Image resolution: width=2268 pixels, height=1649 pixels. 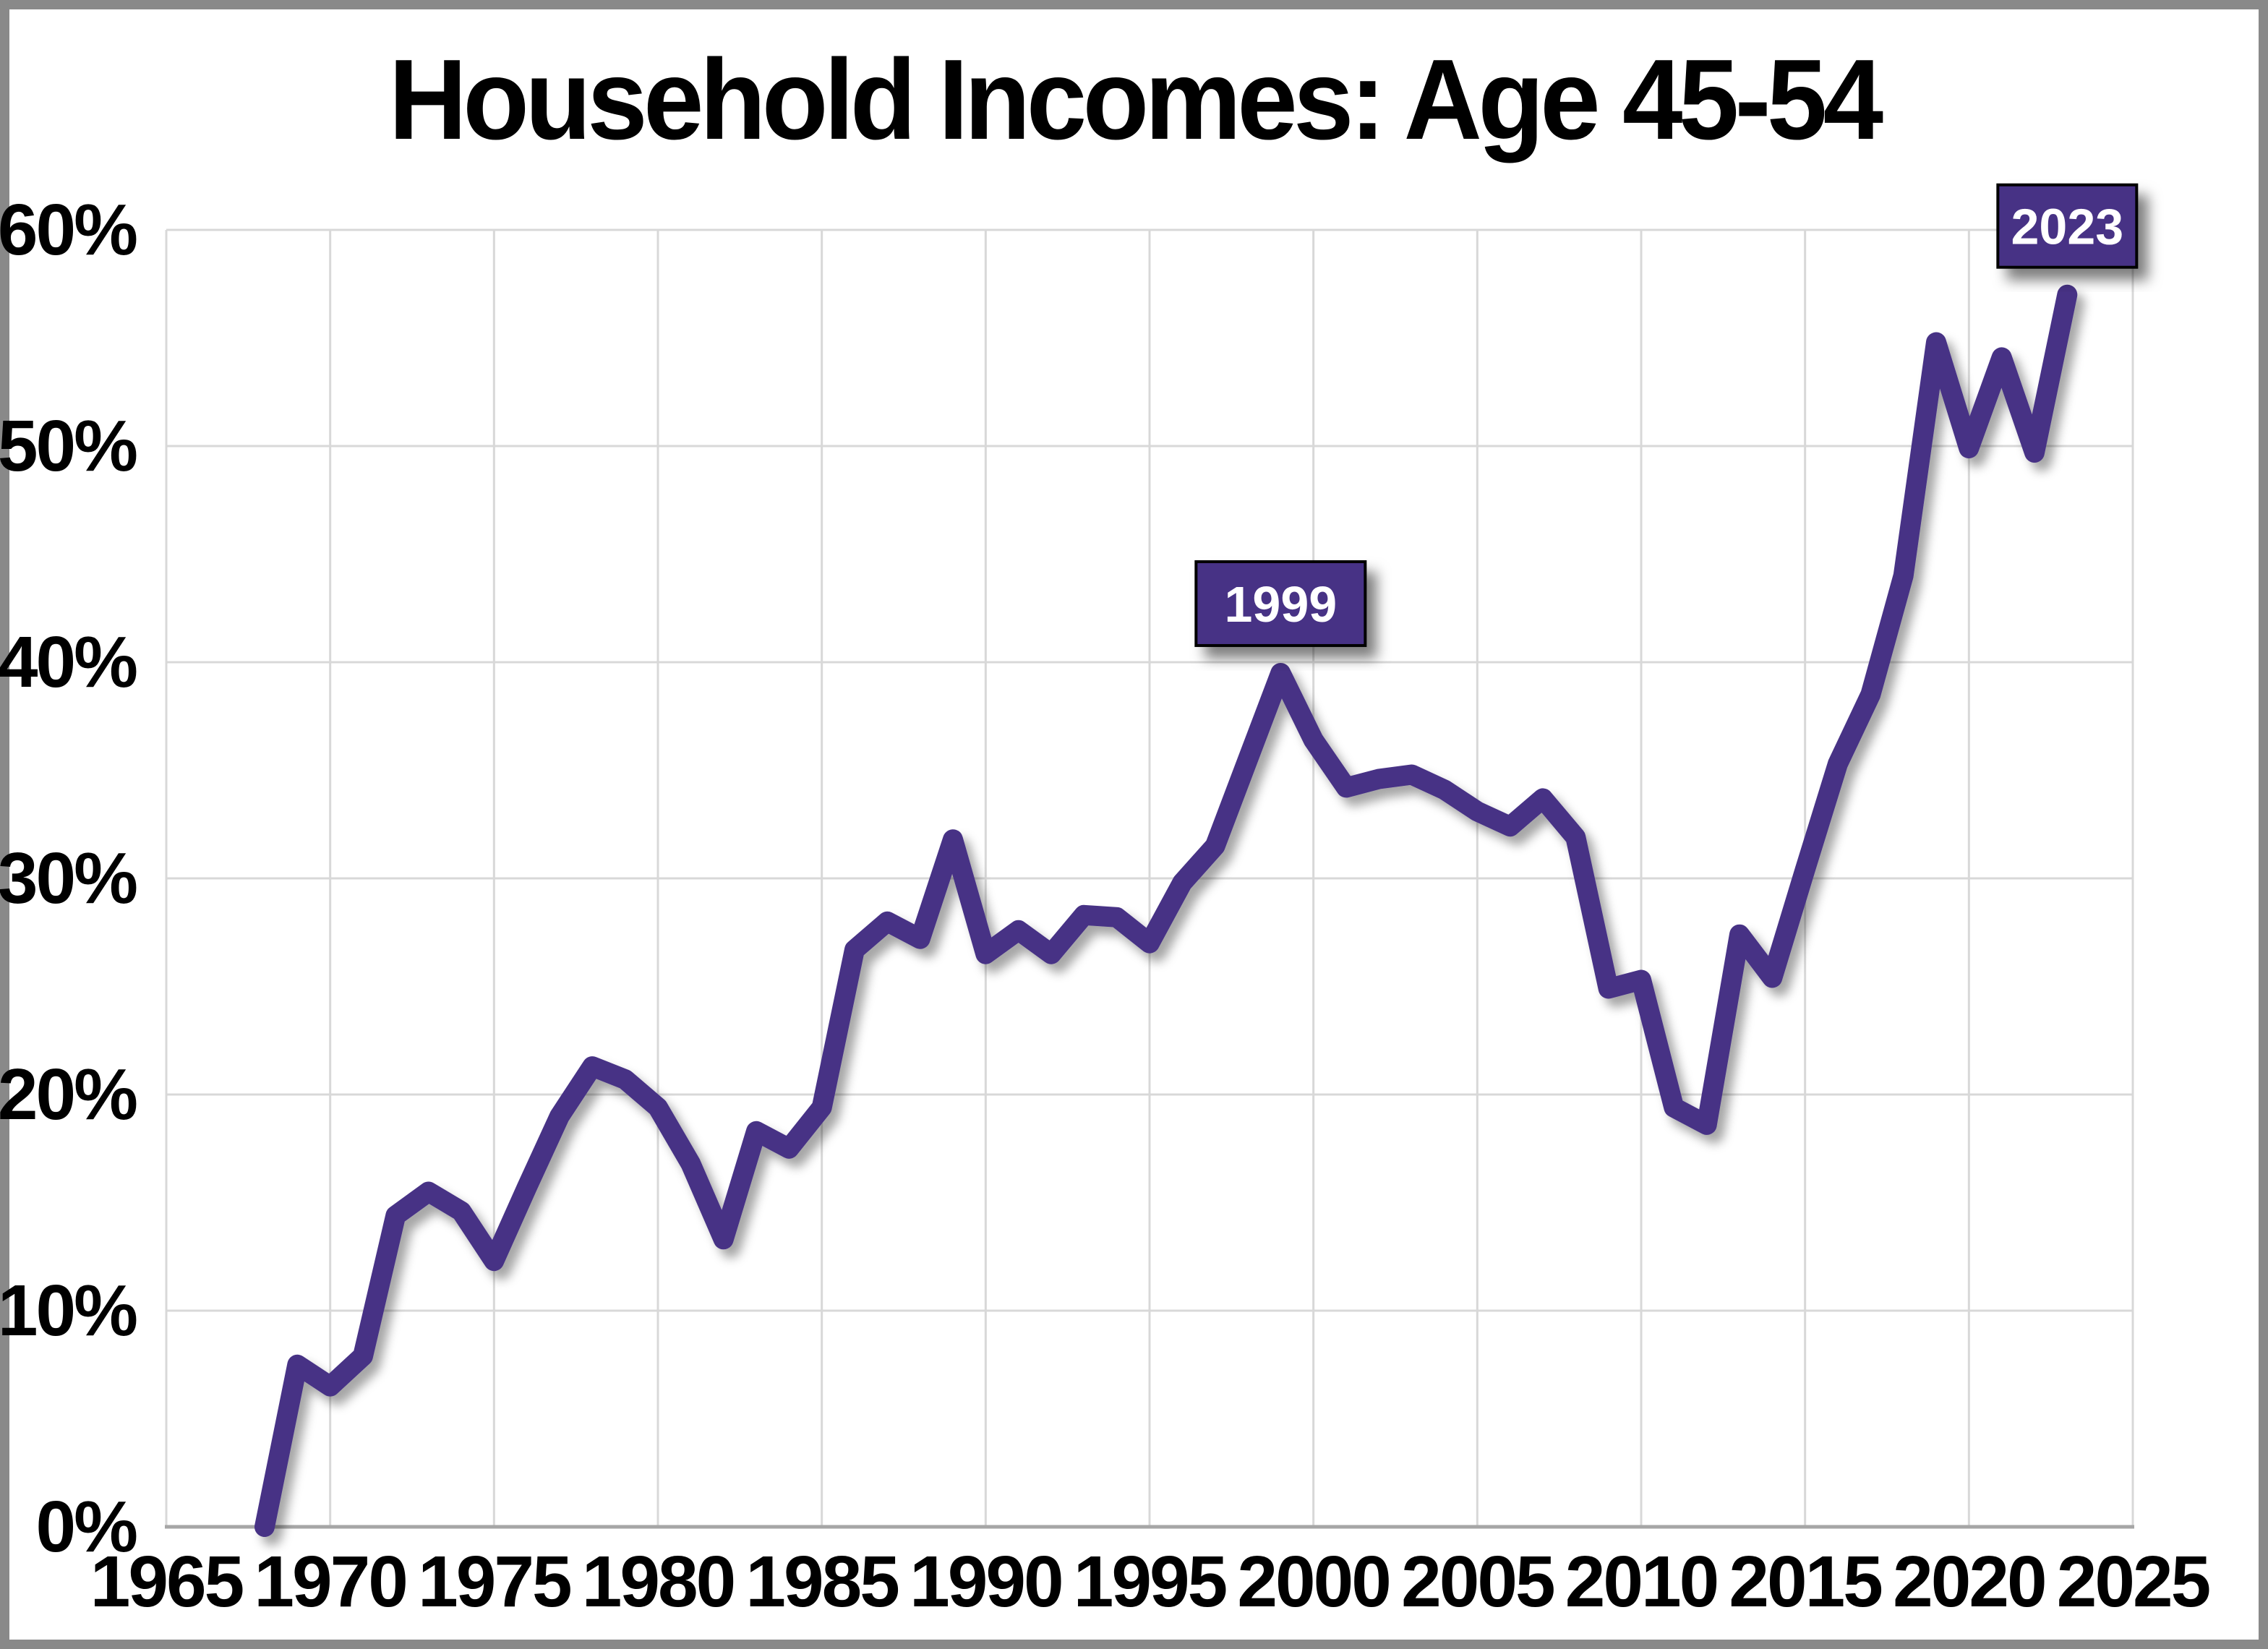 I want to click on x-tick-label-1965: 1965, so click(x=166, y=1581).